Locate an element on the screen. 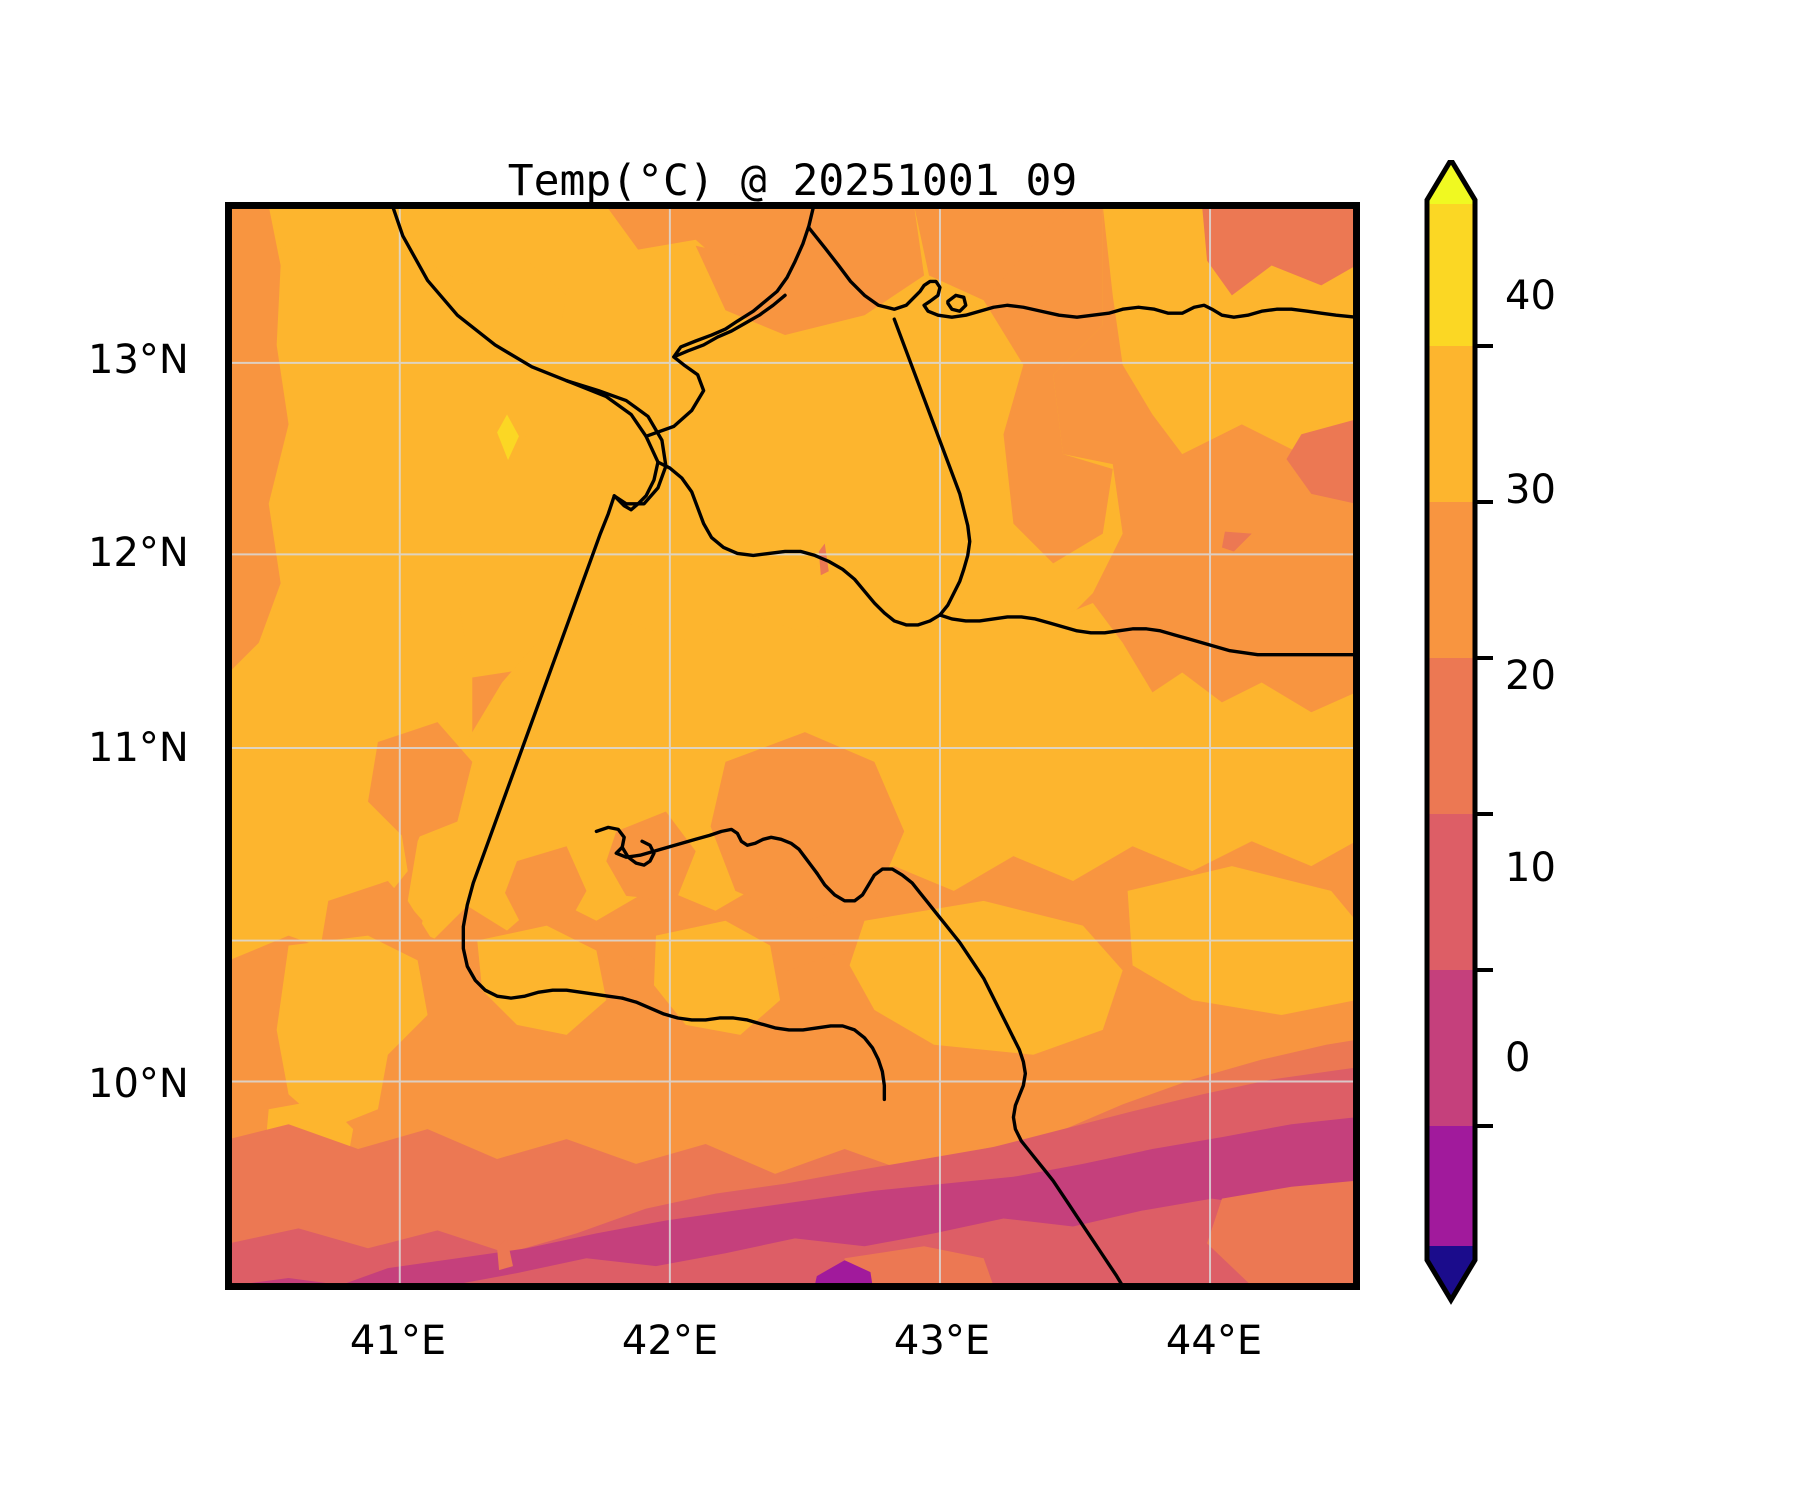 This screenshot has height=1500, width=1800. colorbar-gradient is located at coordinates (1458, 732).